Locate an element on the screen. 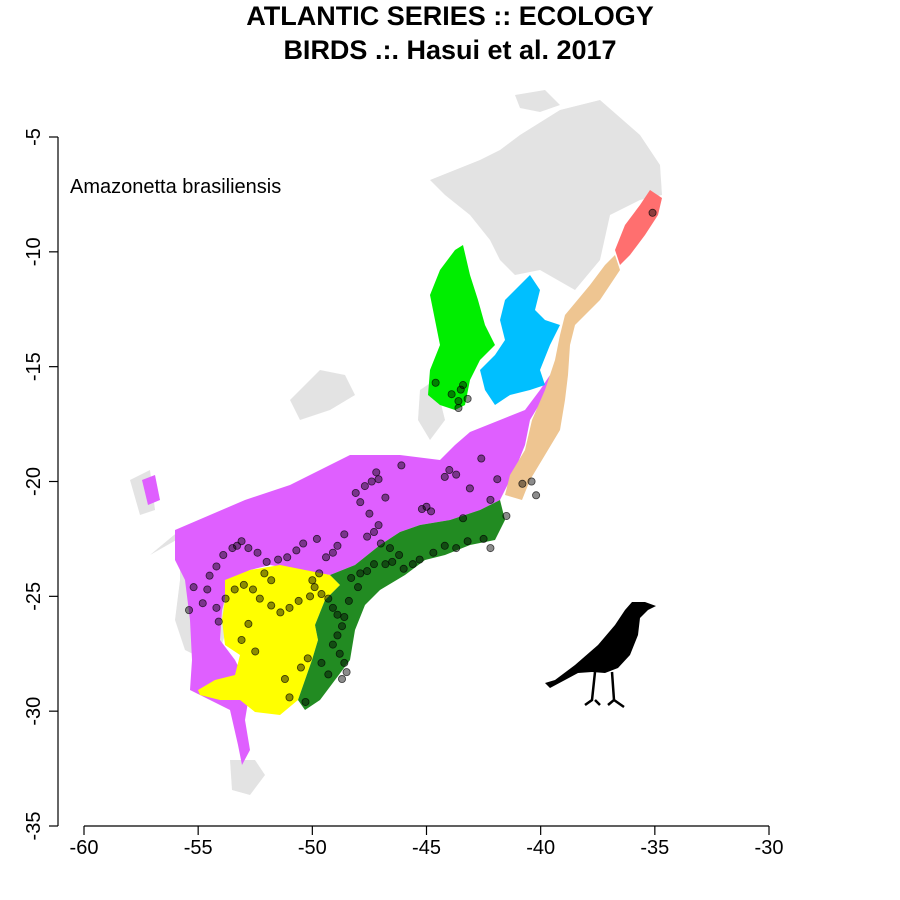  region-grey-northeast is located at coordinates (546, 195).